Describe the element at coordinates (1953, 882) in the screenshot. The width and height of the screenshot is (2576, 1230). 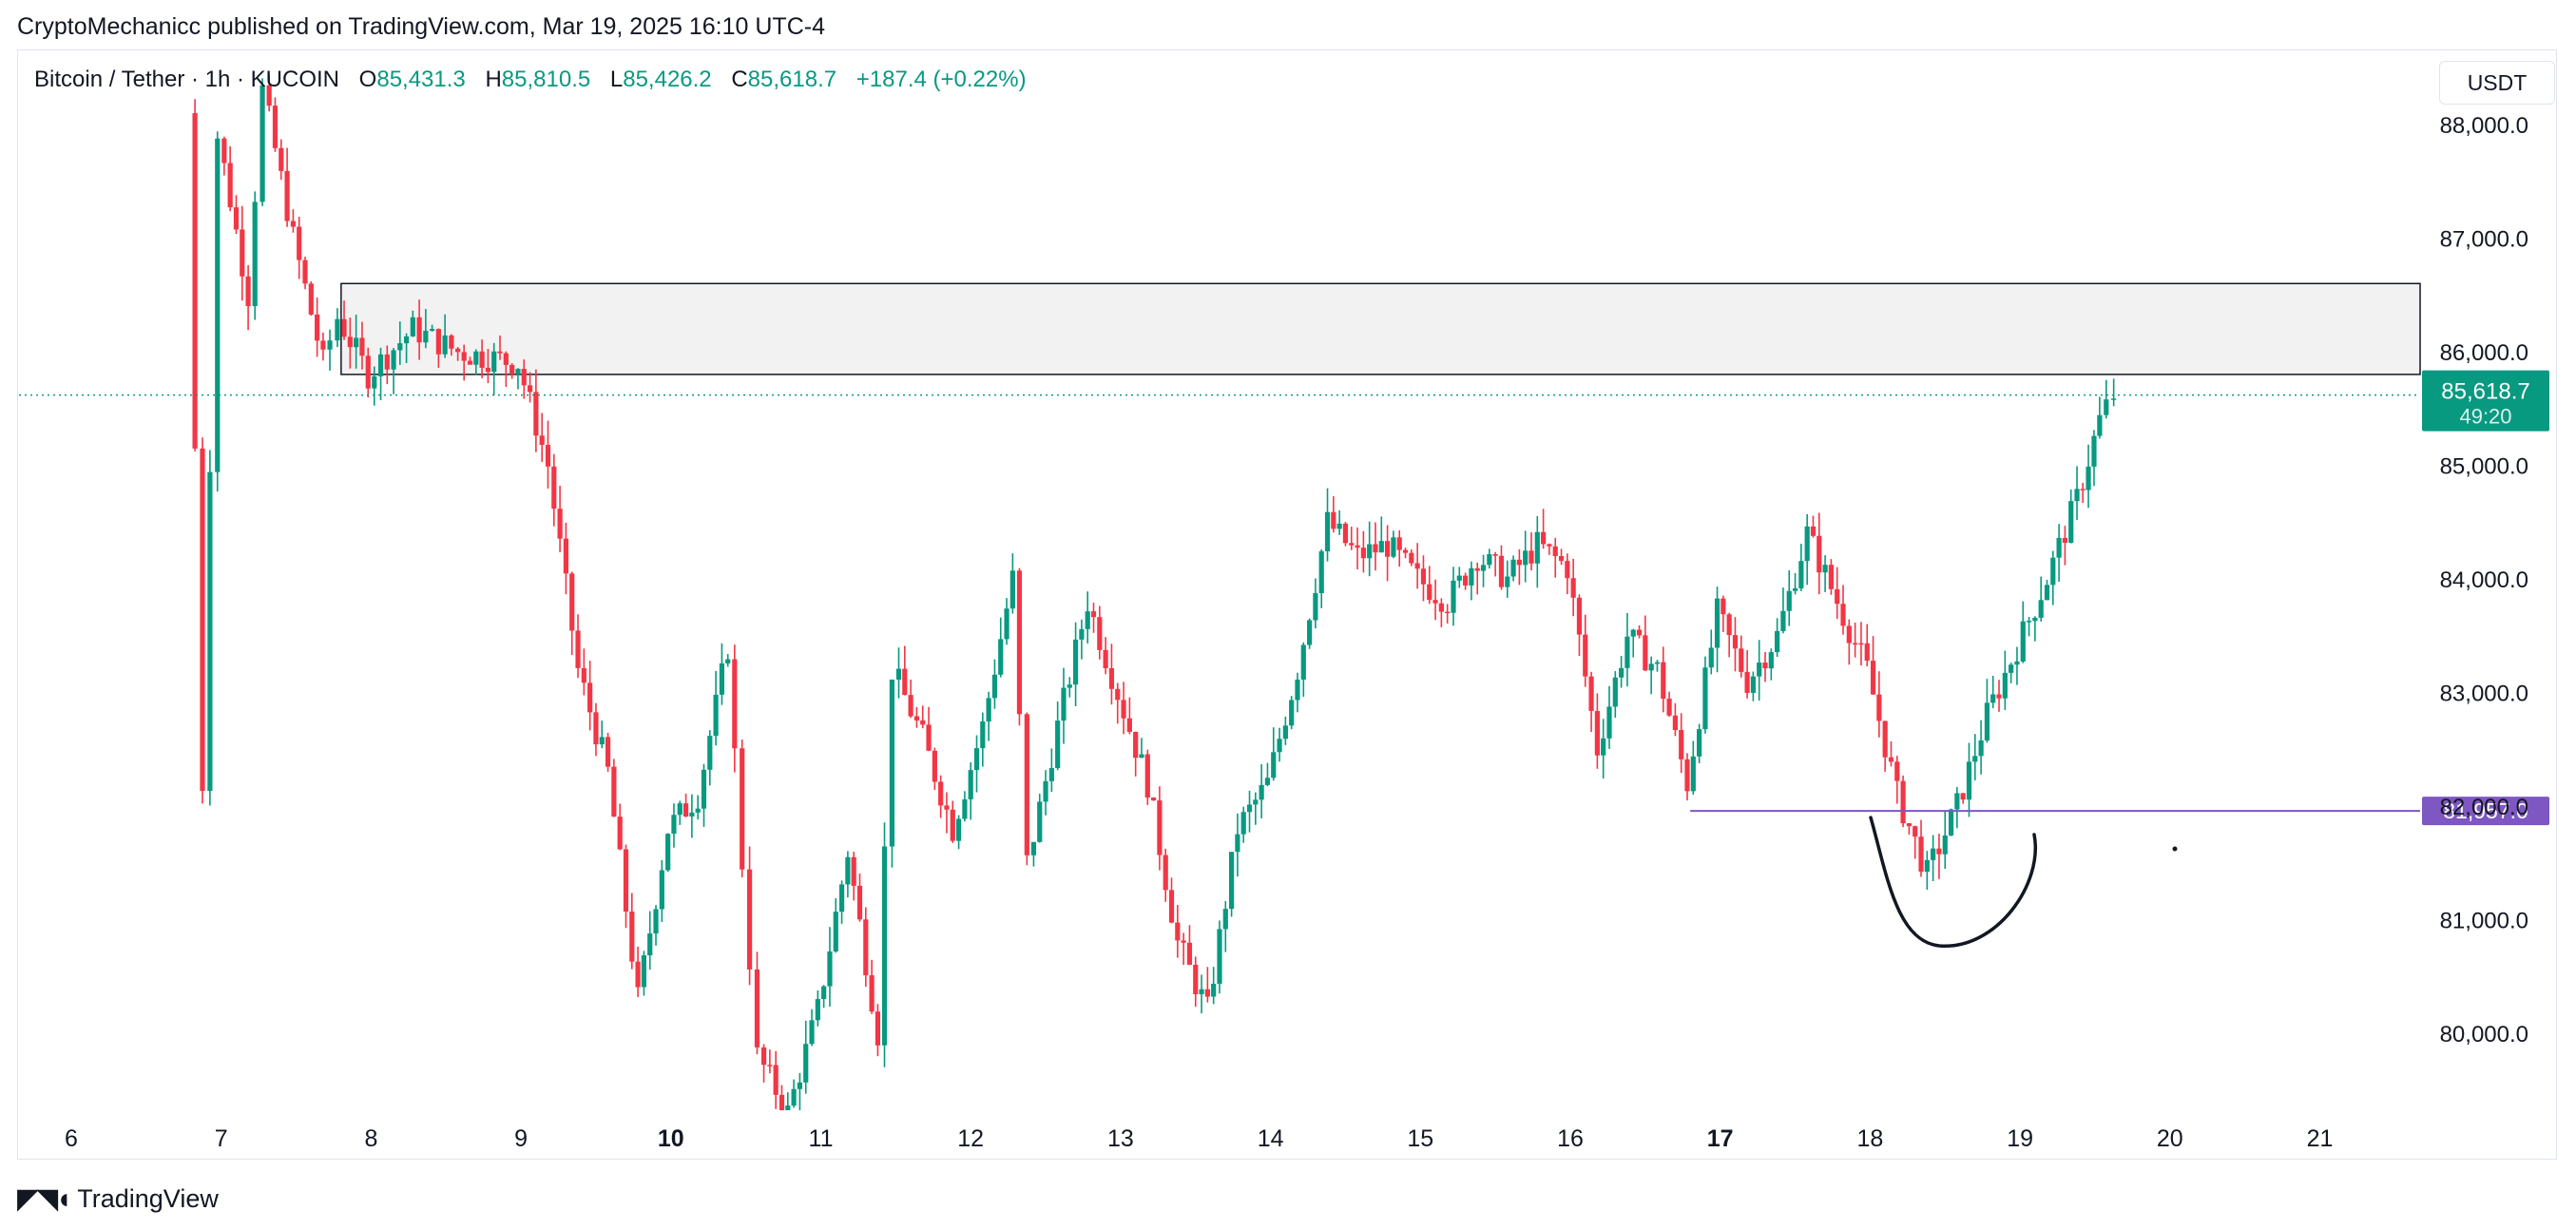
I see `hand-drawn-curve` at that location.